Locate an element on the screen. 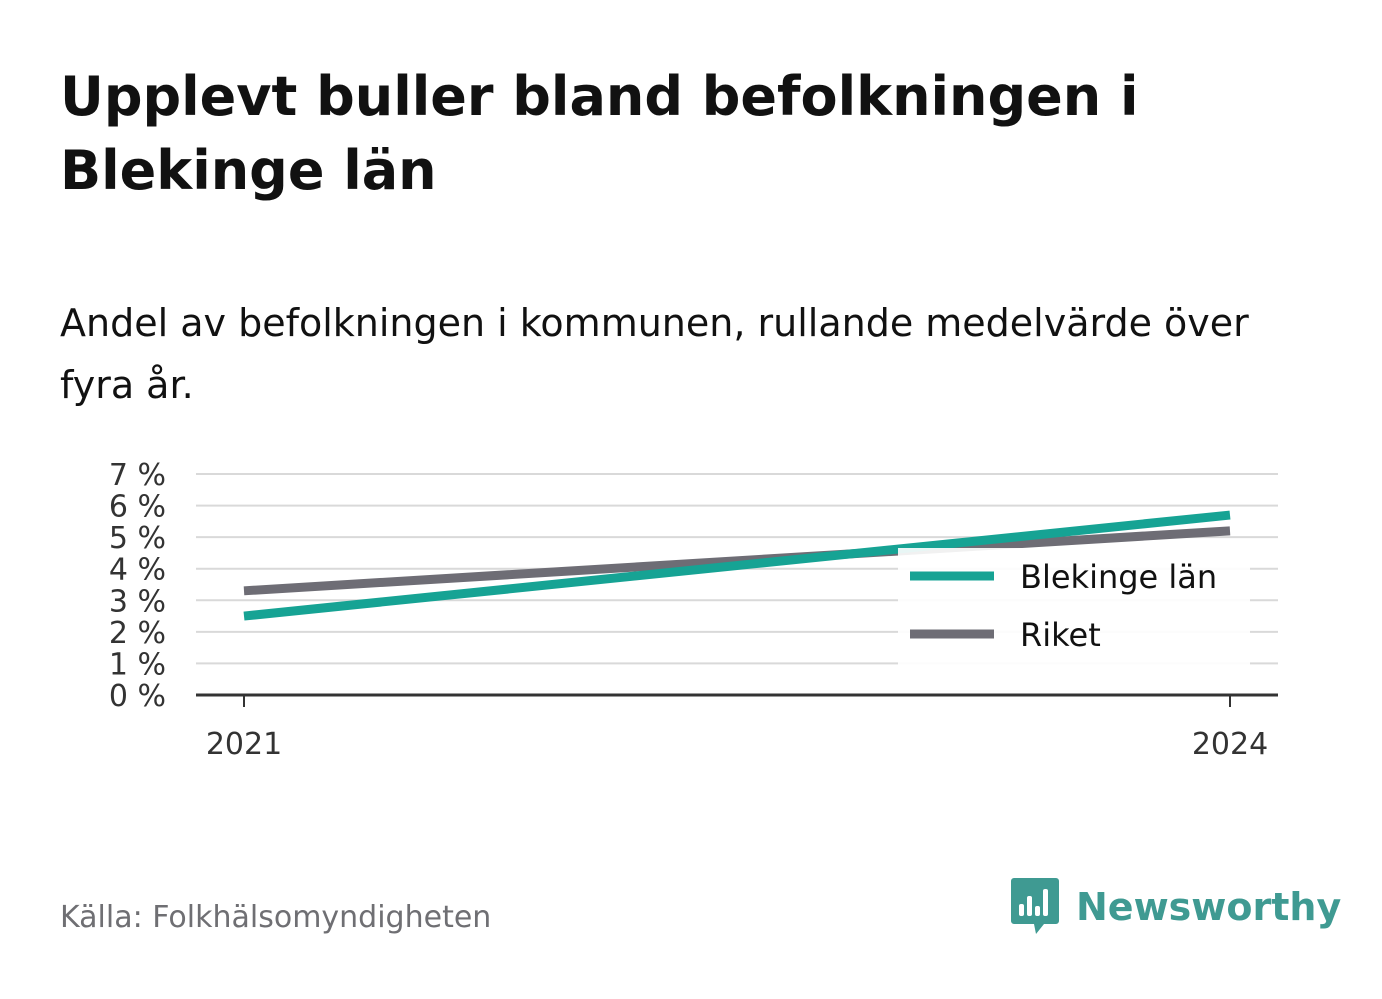  brand: Newsworthy is located at coordinates (1175, 907).